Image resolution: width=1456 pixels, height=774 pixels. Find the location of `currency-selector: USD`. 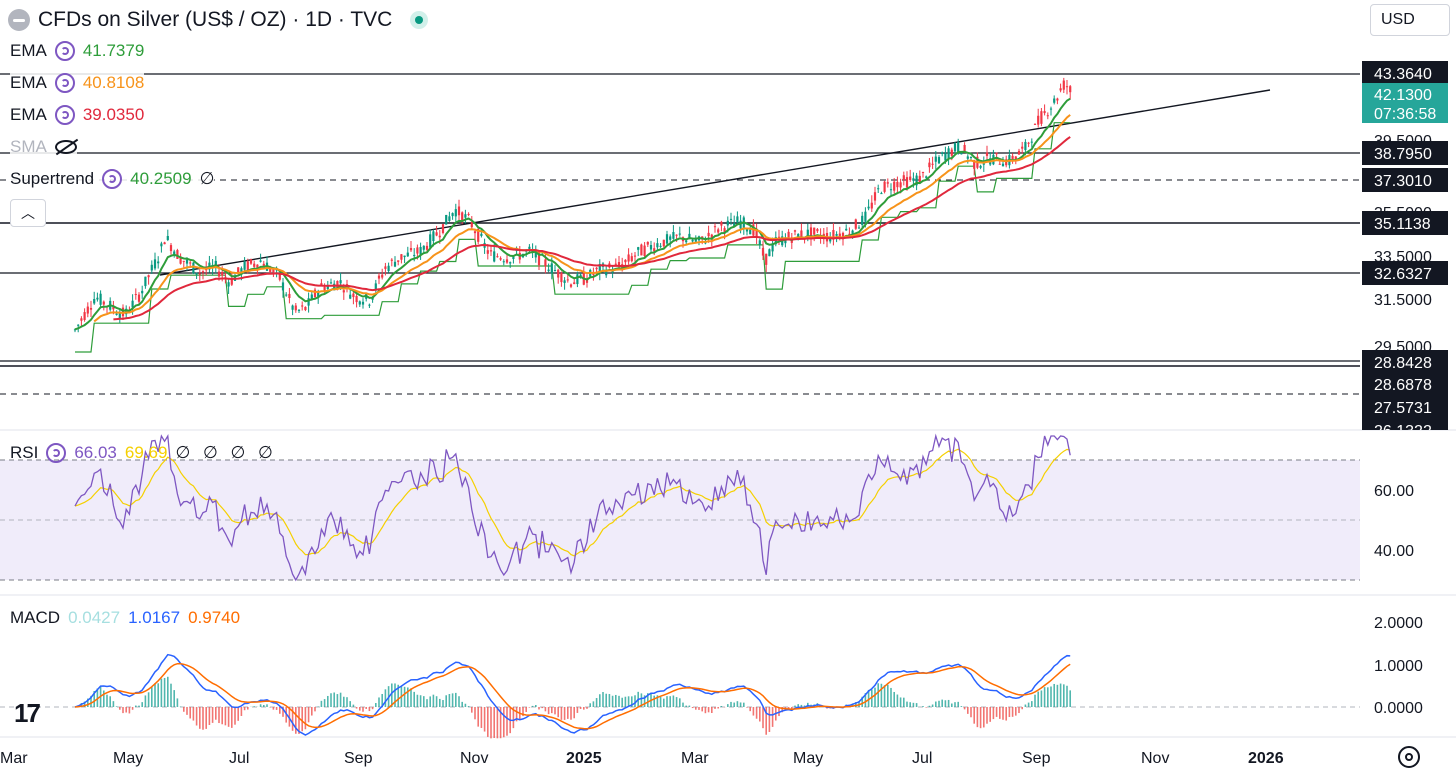

currency-selector: USD is located at coordinates (1410, 20).